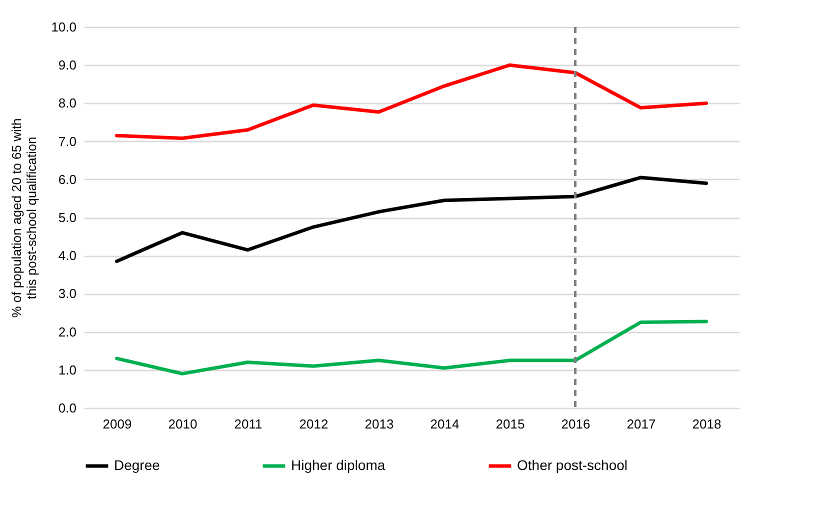  Describe the element at coordinates (137, 465) in the screenshot. I see `legend-label: Degree` at that location.